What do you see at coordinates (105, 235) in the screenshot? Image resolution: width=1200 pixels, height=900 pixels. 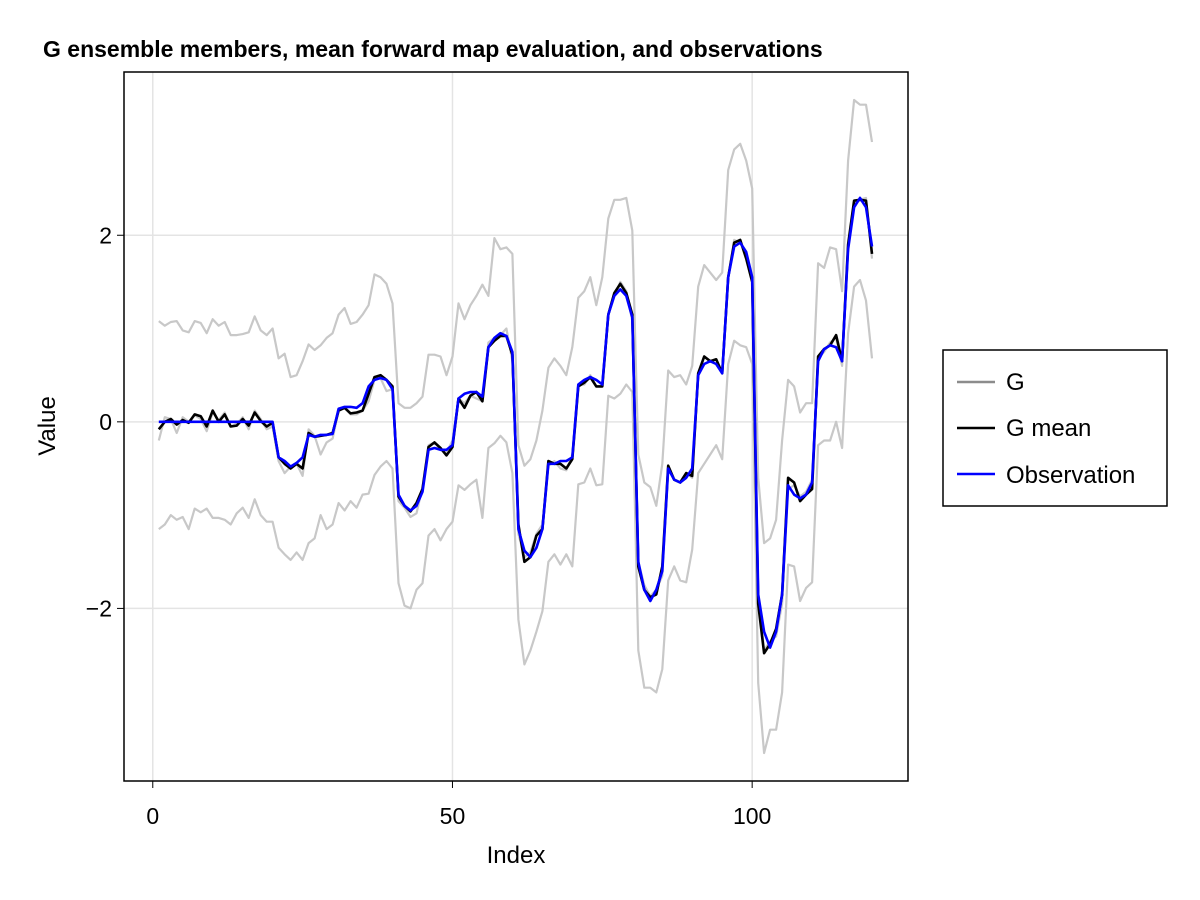 I see `y-tick-label: 2` at bounding box center [105, 235].